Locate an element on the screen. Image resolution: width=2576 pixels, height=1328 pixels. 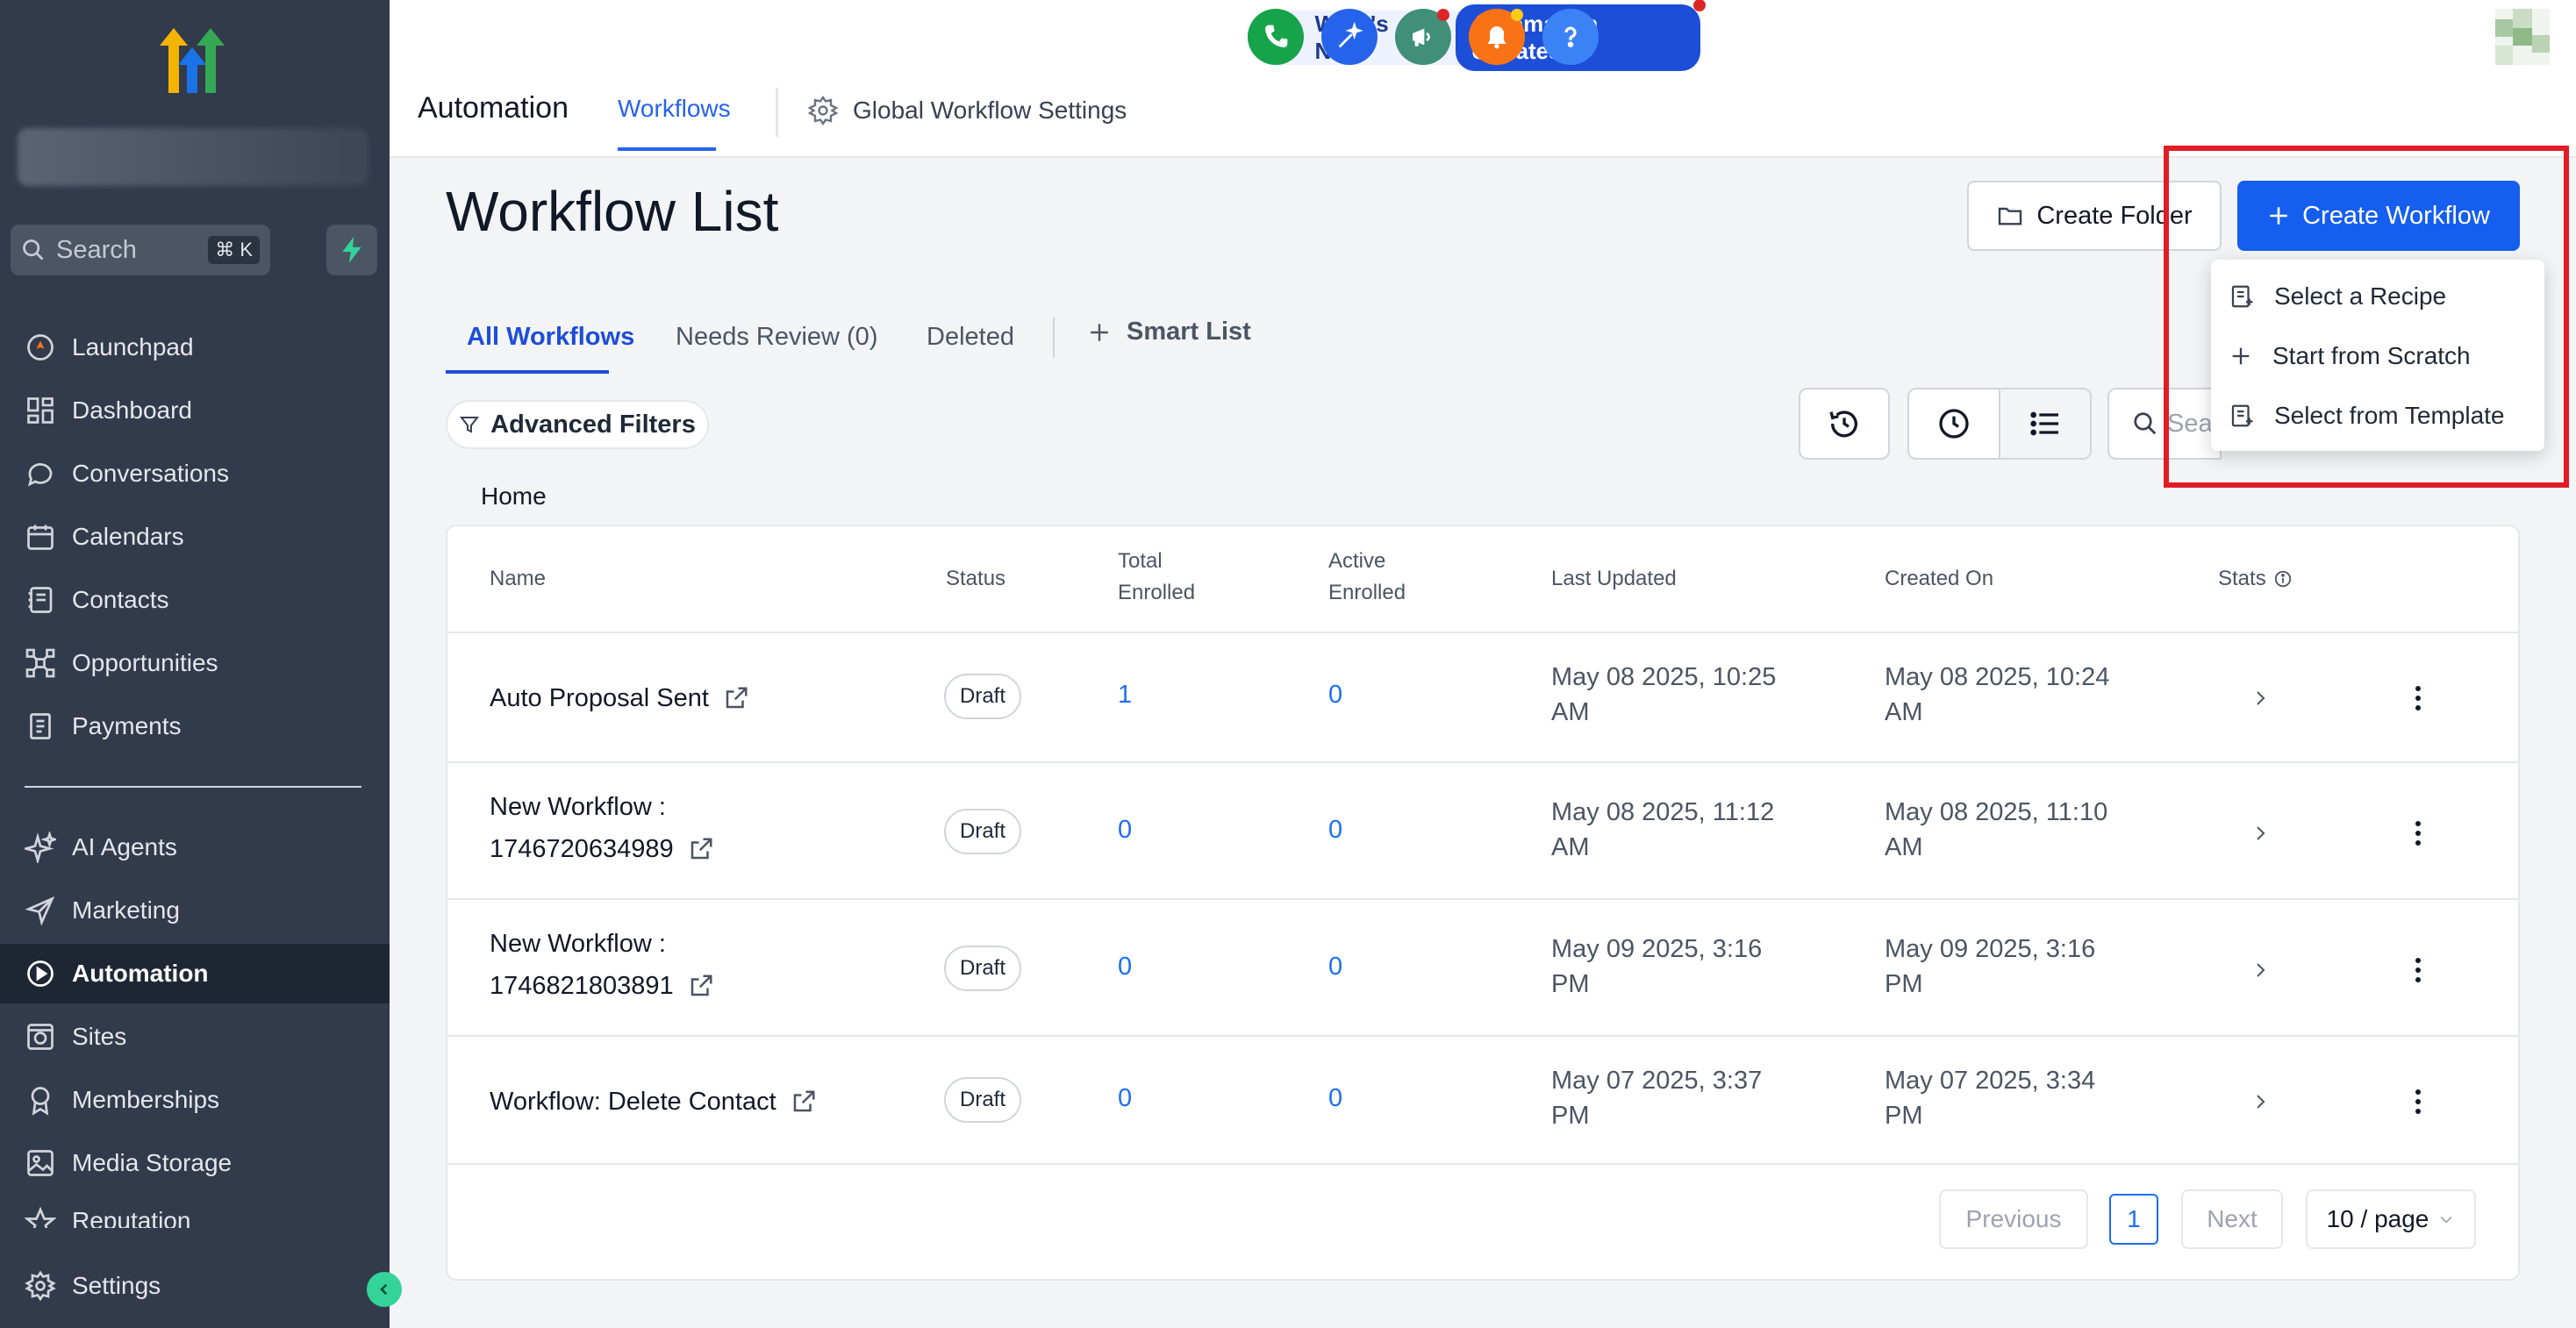
page-size-select: 10 / page is located at coordinates (2391, 1219).